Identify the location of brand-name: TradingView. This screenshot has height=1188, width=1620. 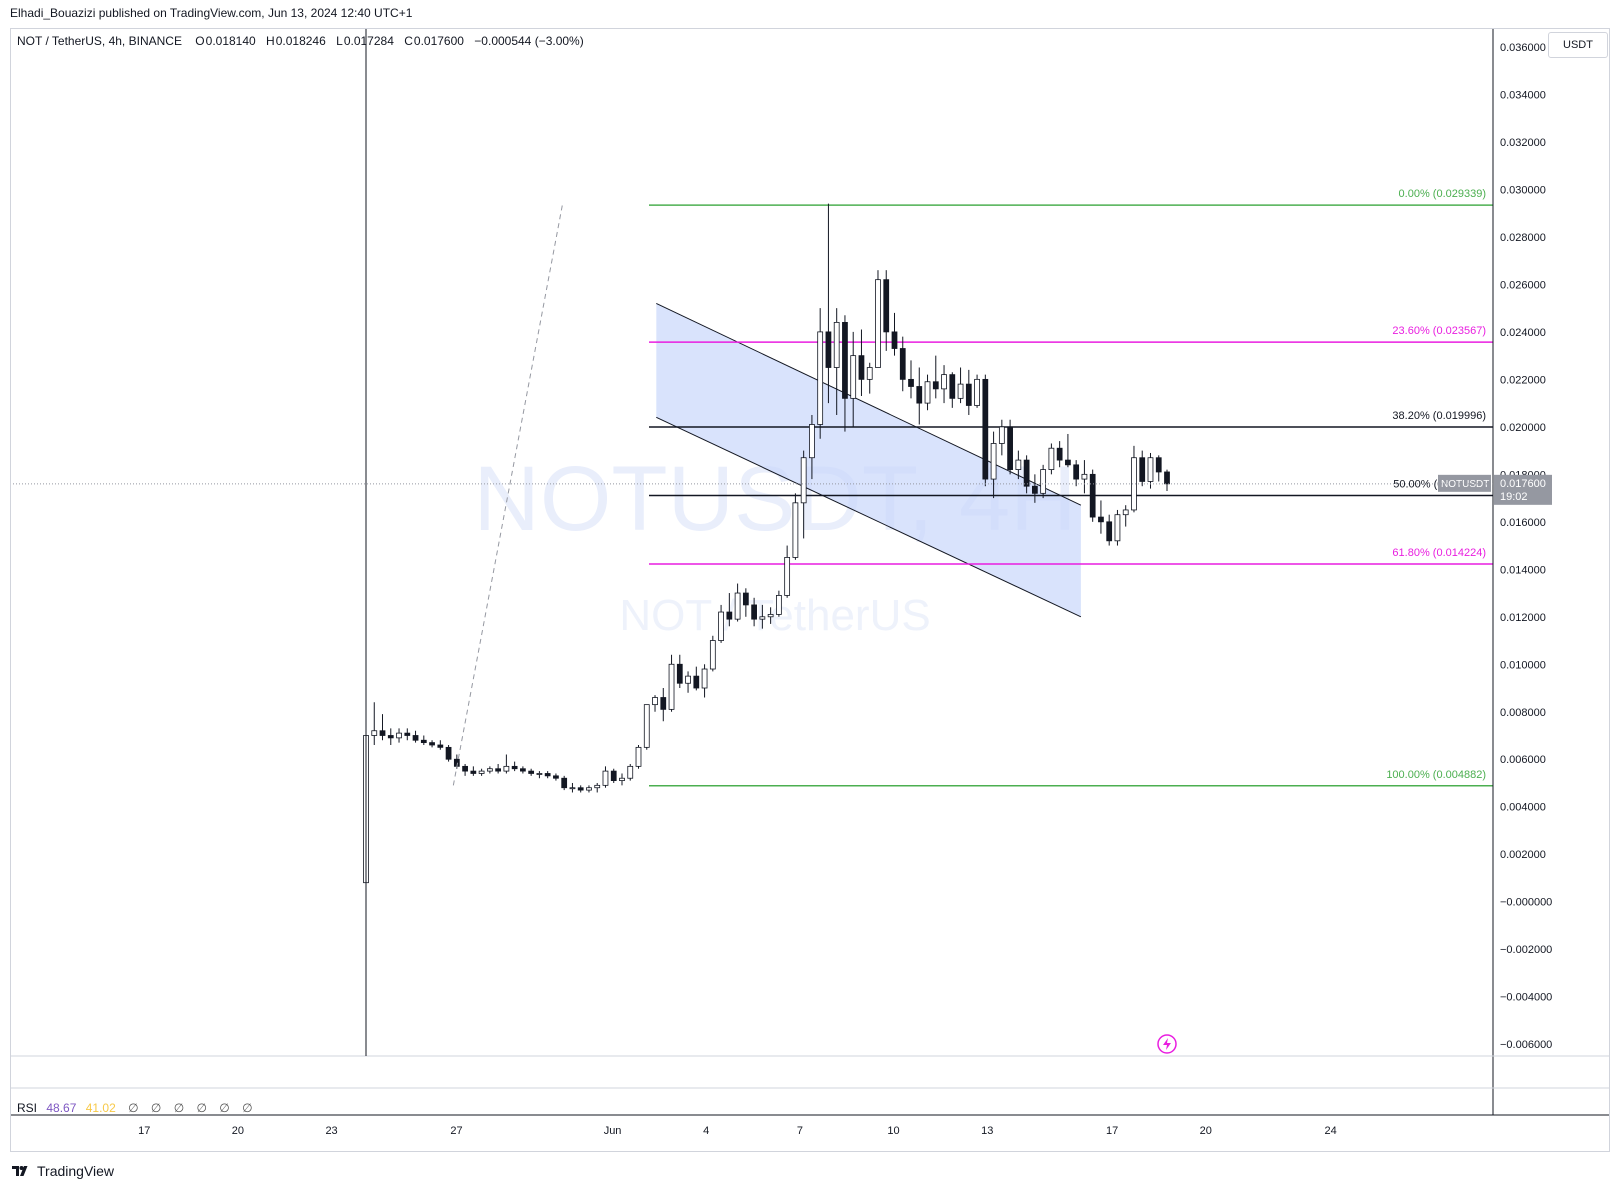
(76, 1171).